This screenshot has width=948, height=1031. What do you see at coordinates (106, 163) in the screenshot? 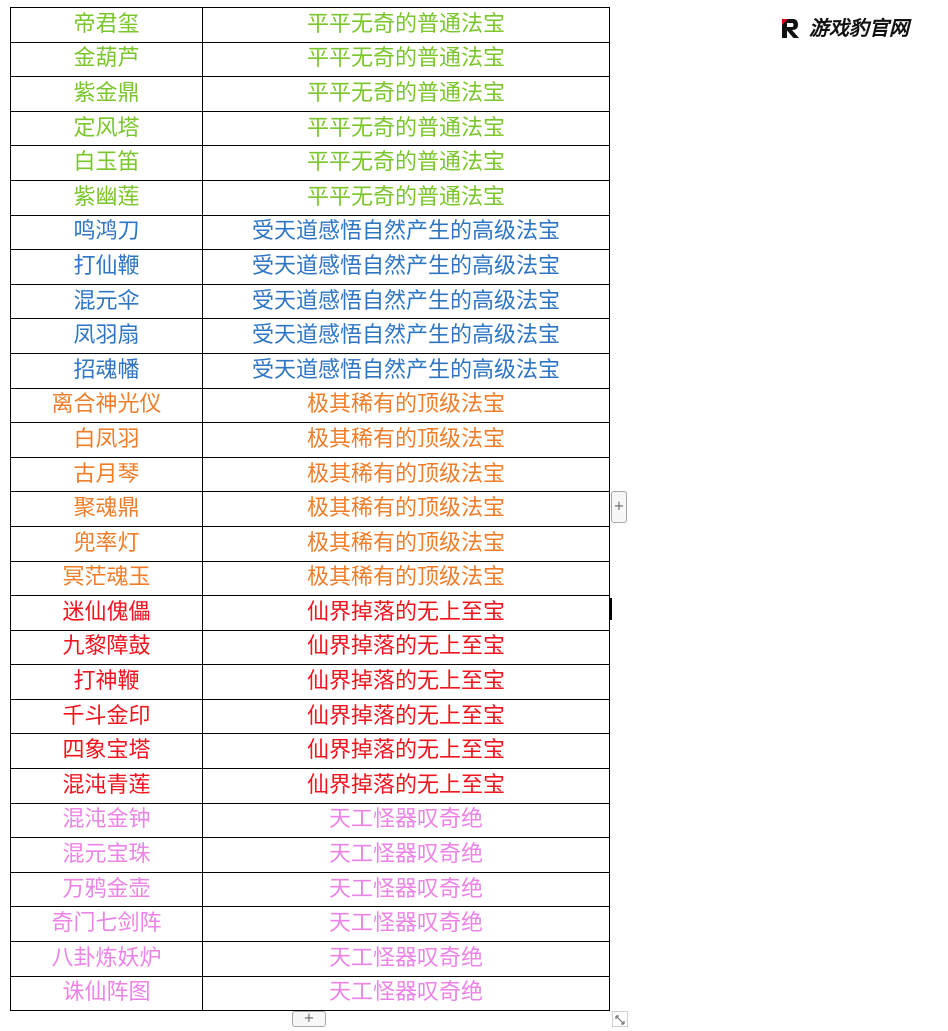
I see `treasure-name-cell: 白玉笛` at bounding box center [106, 163].